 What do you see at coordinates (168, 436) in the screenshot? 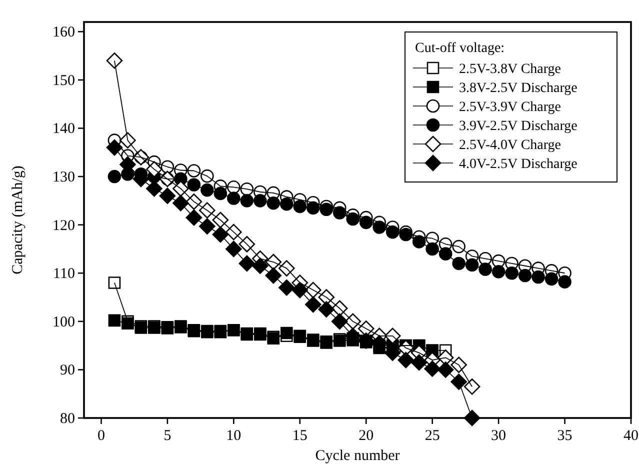
I see `x-tick-label: 5` at bounding box center [168, 436].